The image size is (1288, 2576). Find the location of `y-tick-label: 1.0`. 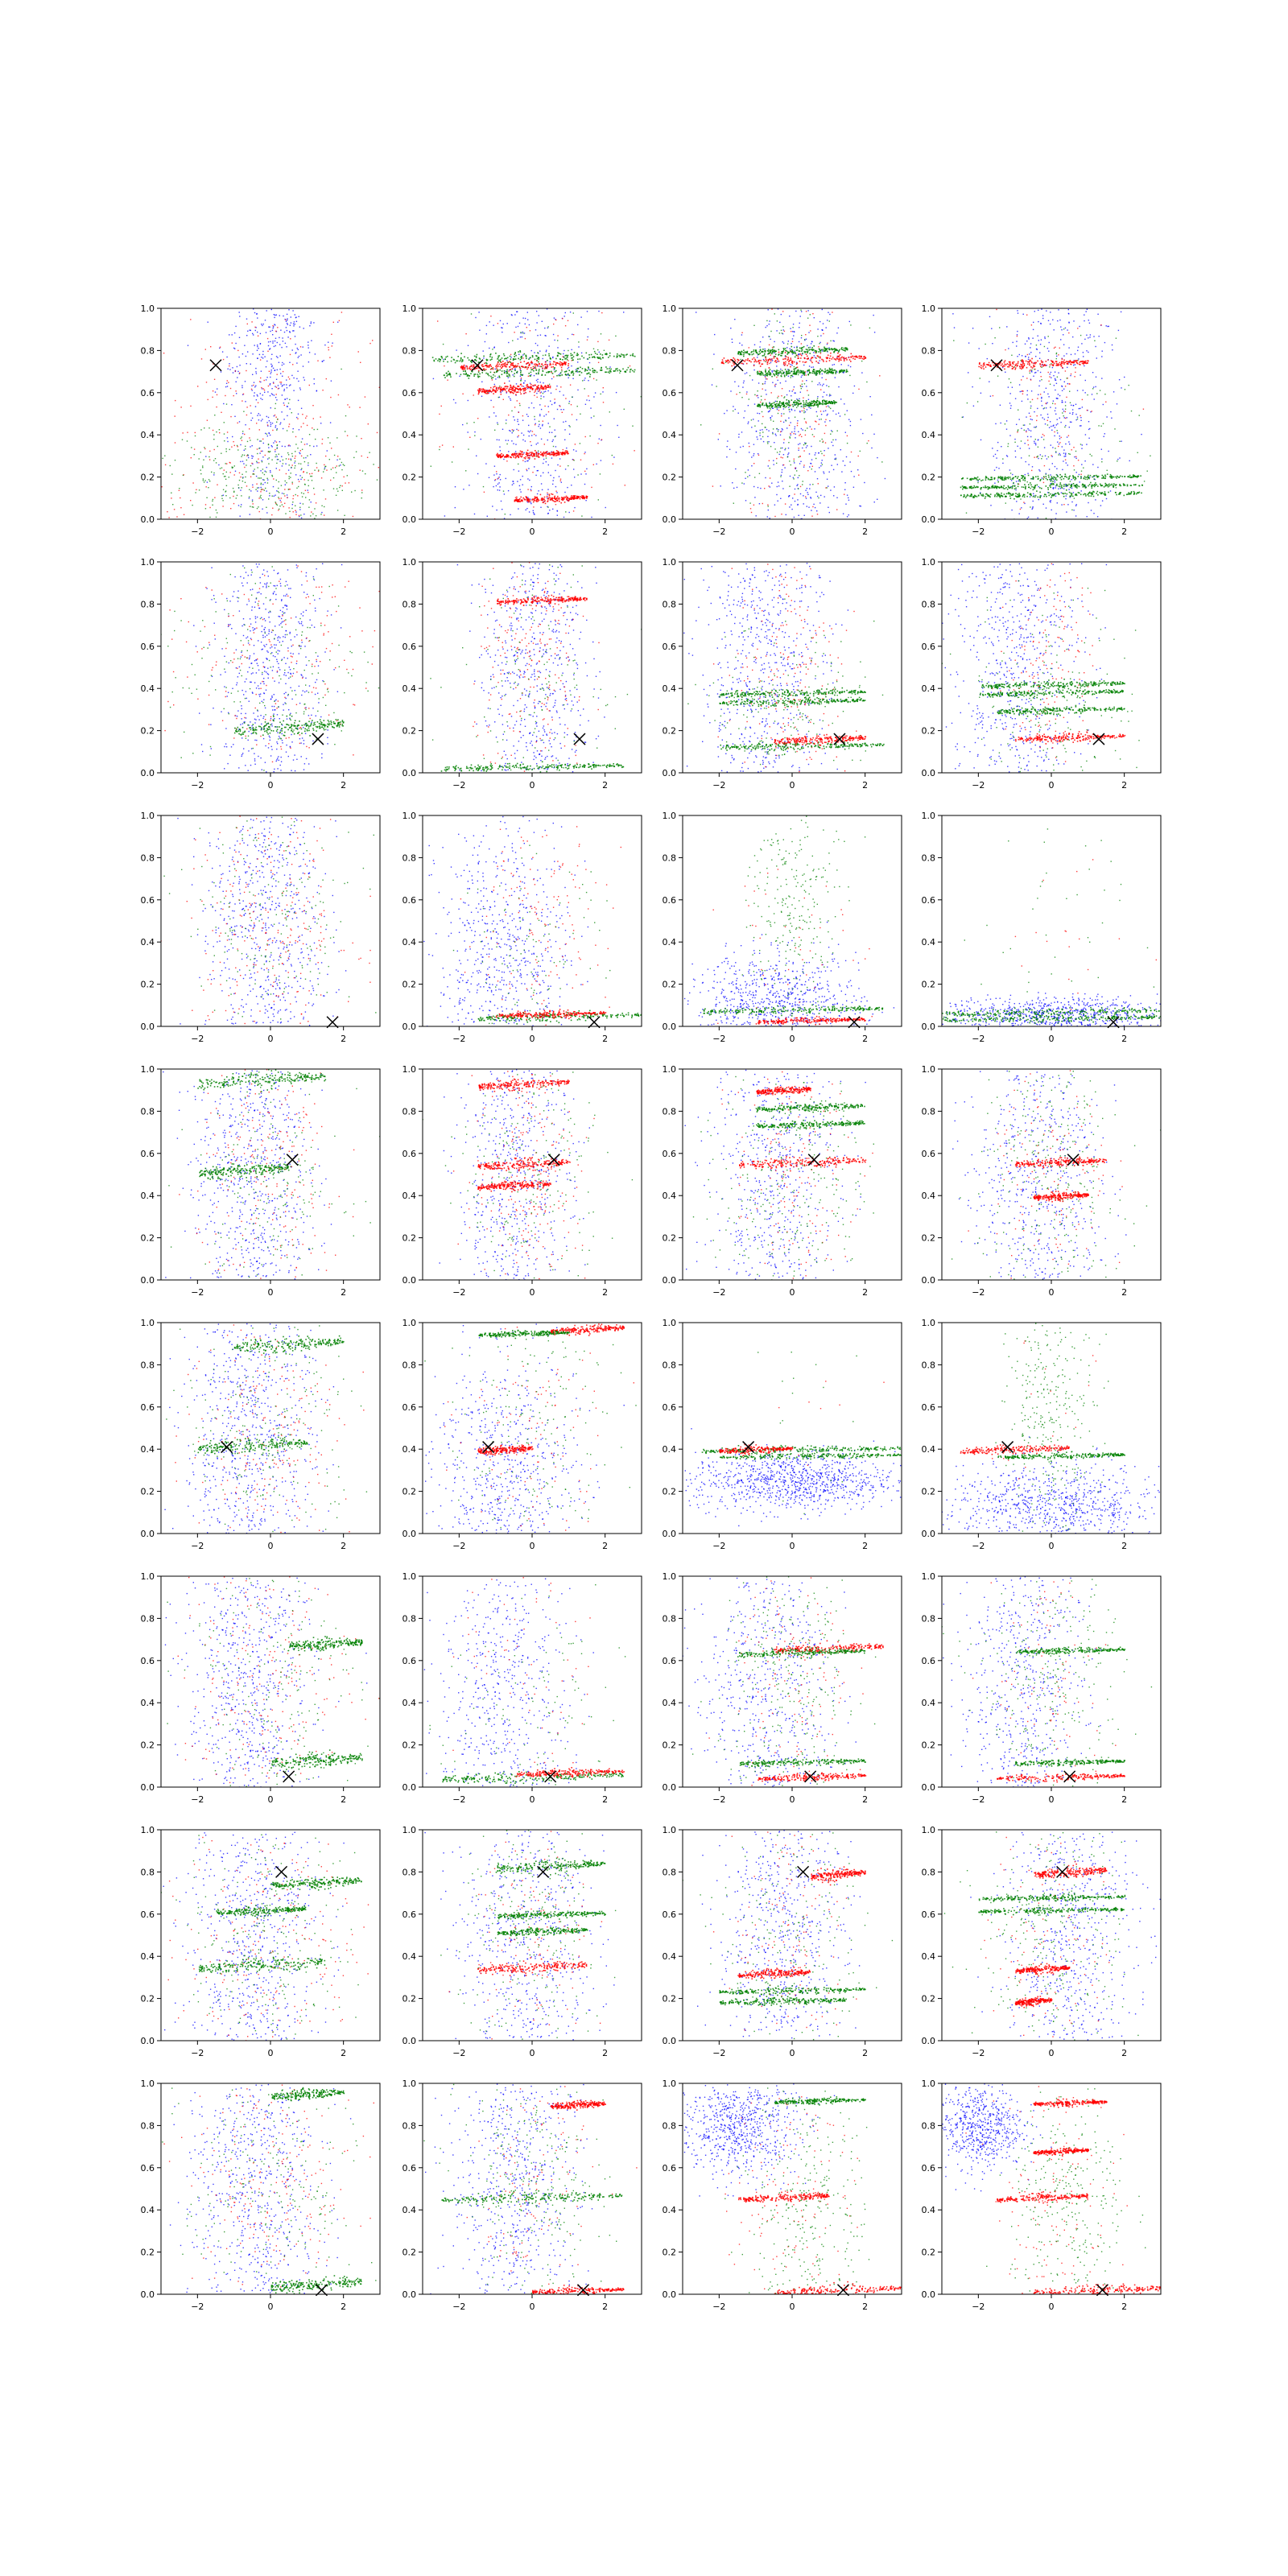

y-tick-label: 1.0 is located at coordinates (670, 308).